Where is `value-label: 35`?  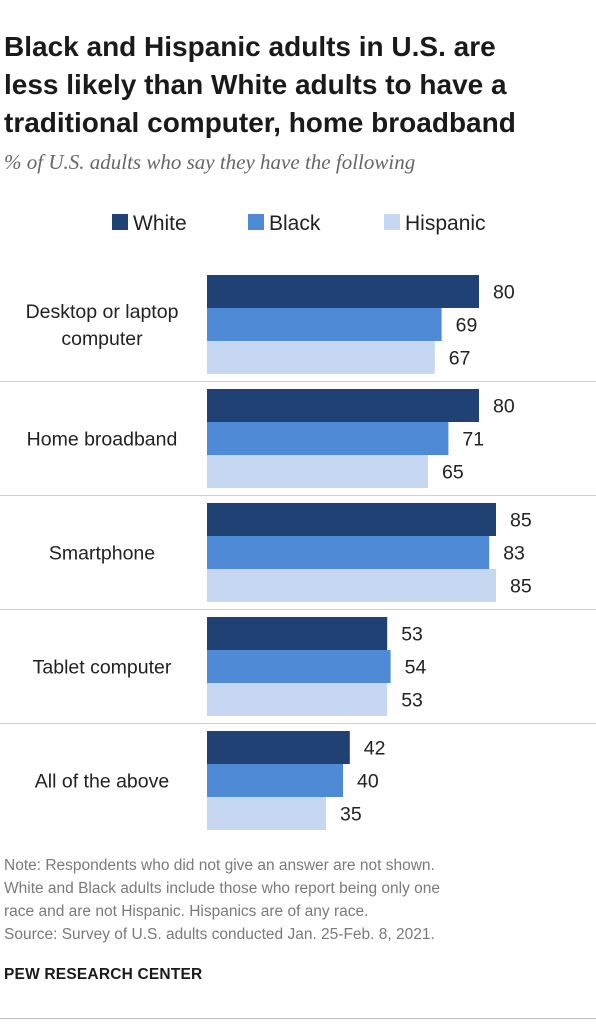
value-label: 35 is located at coordinates (351, 815).